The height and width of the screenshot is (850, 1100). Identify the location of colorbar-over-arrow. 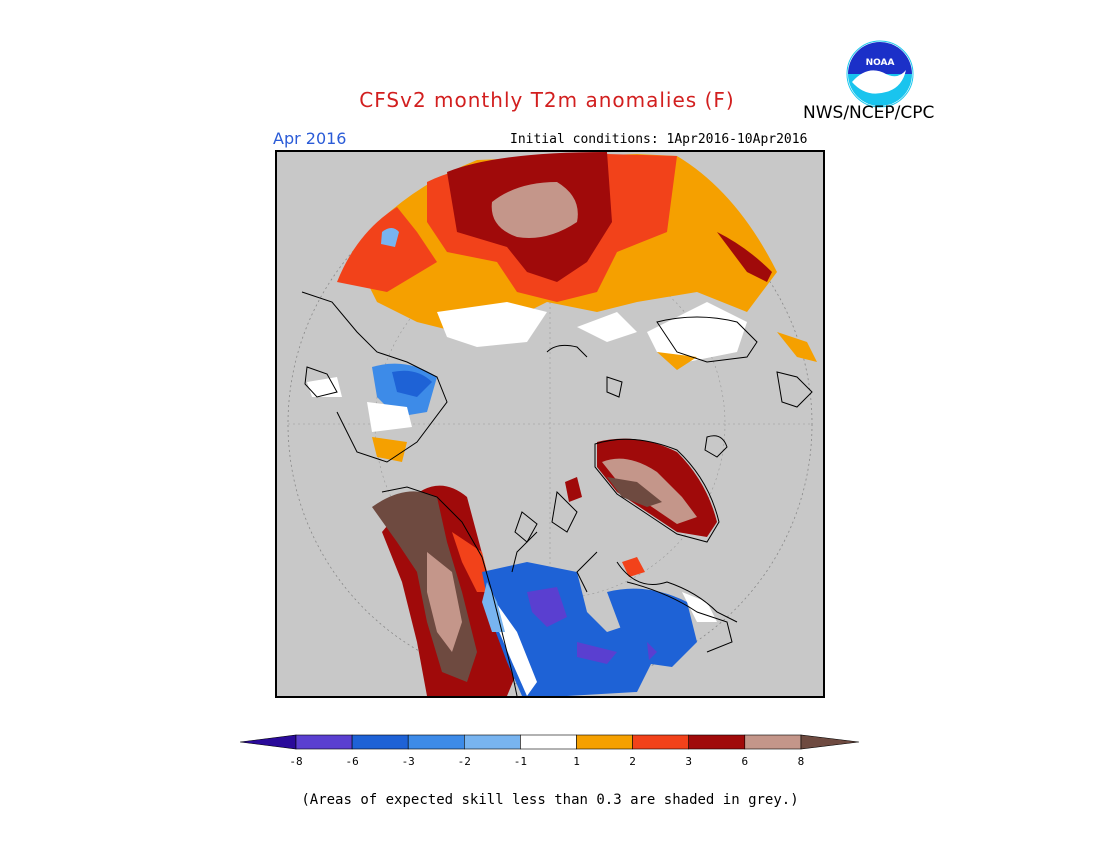
(830, 742).